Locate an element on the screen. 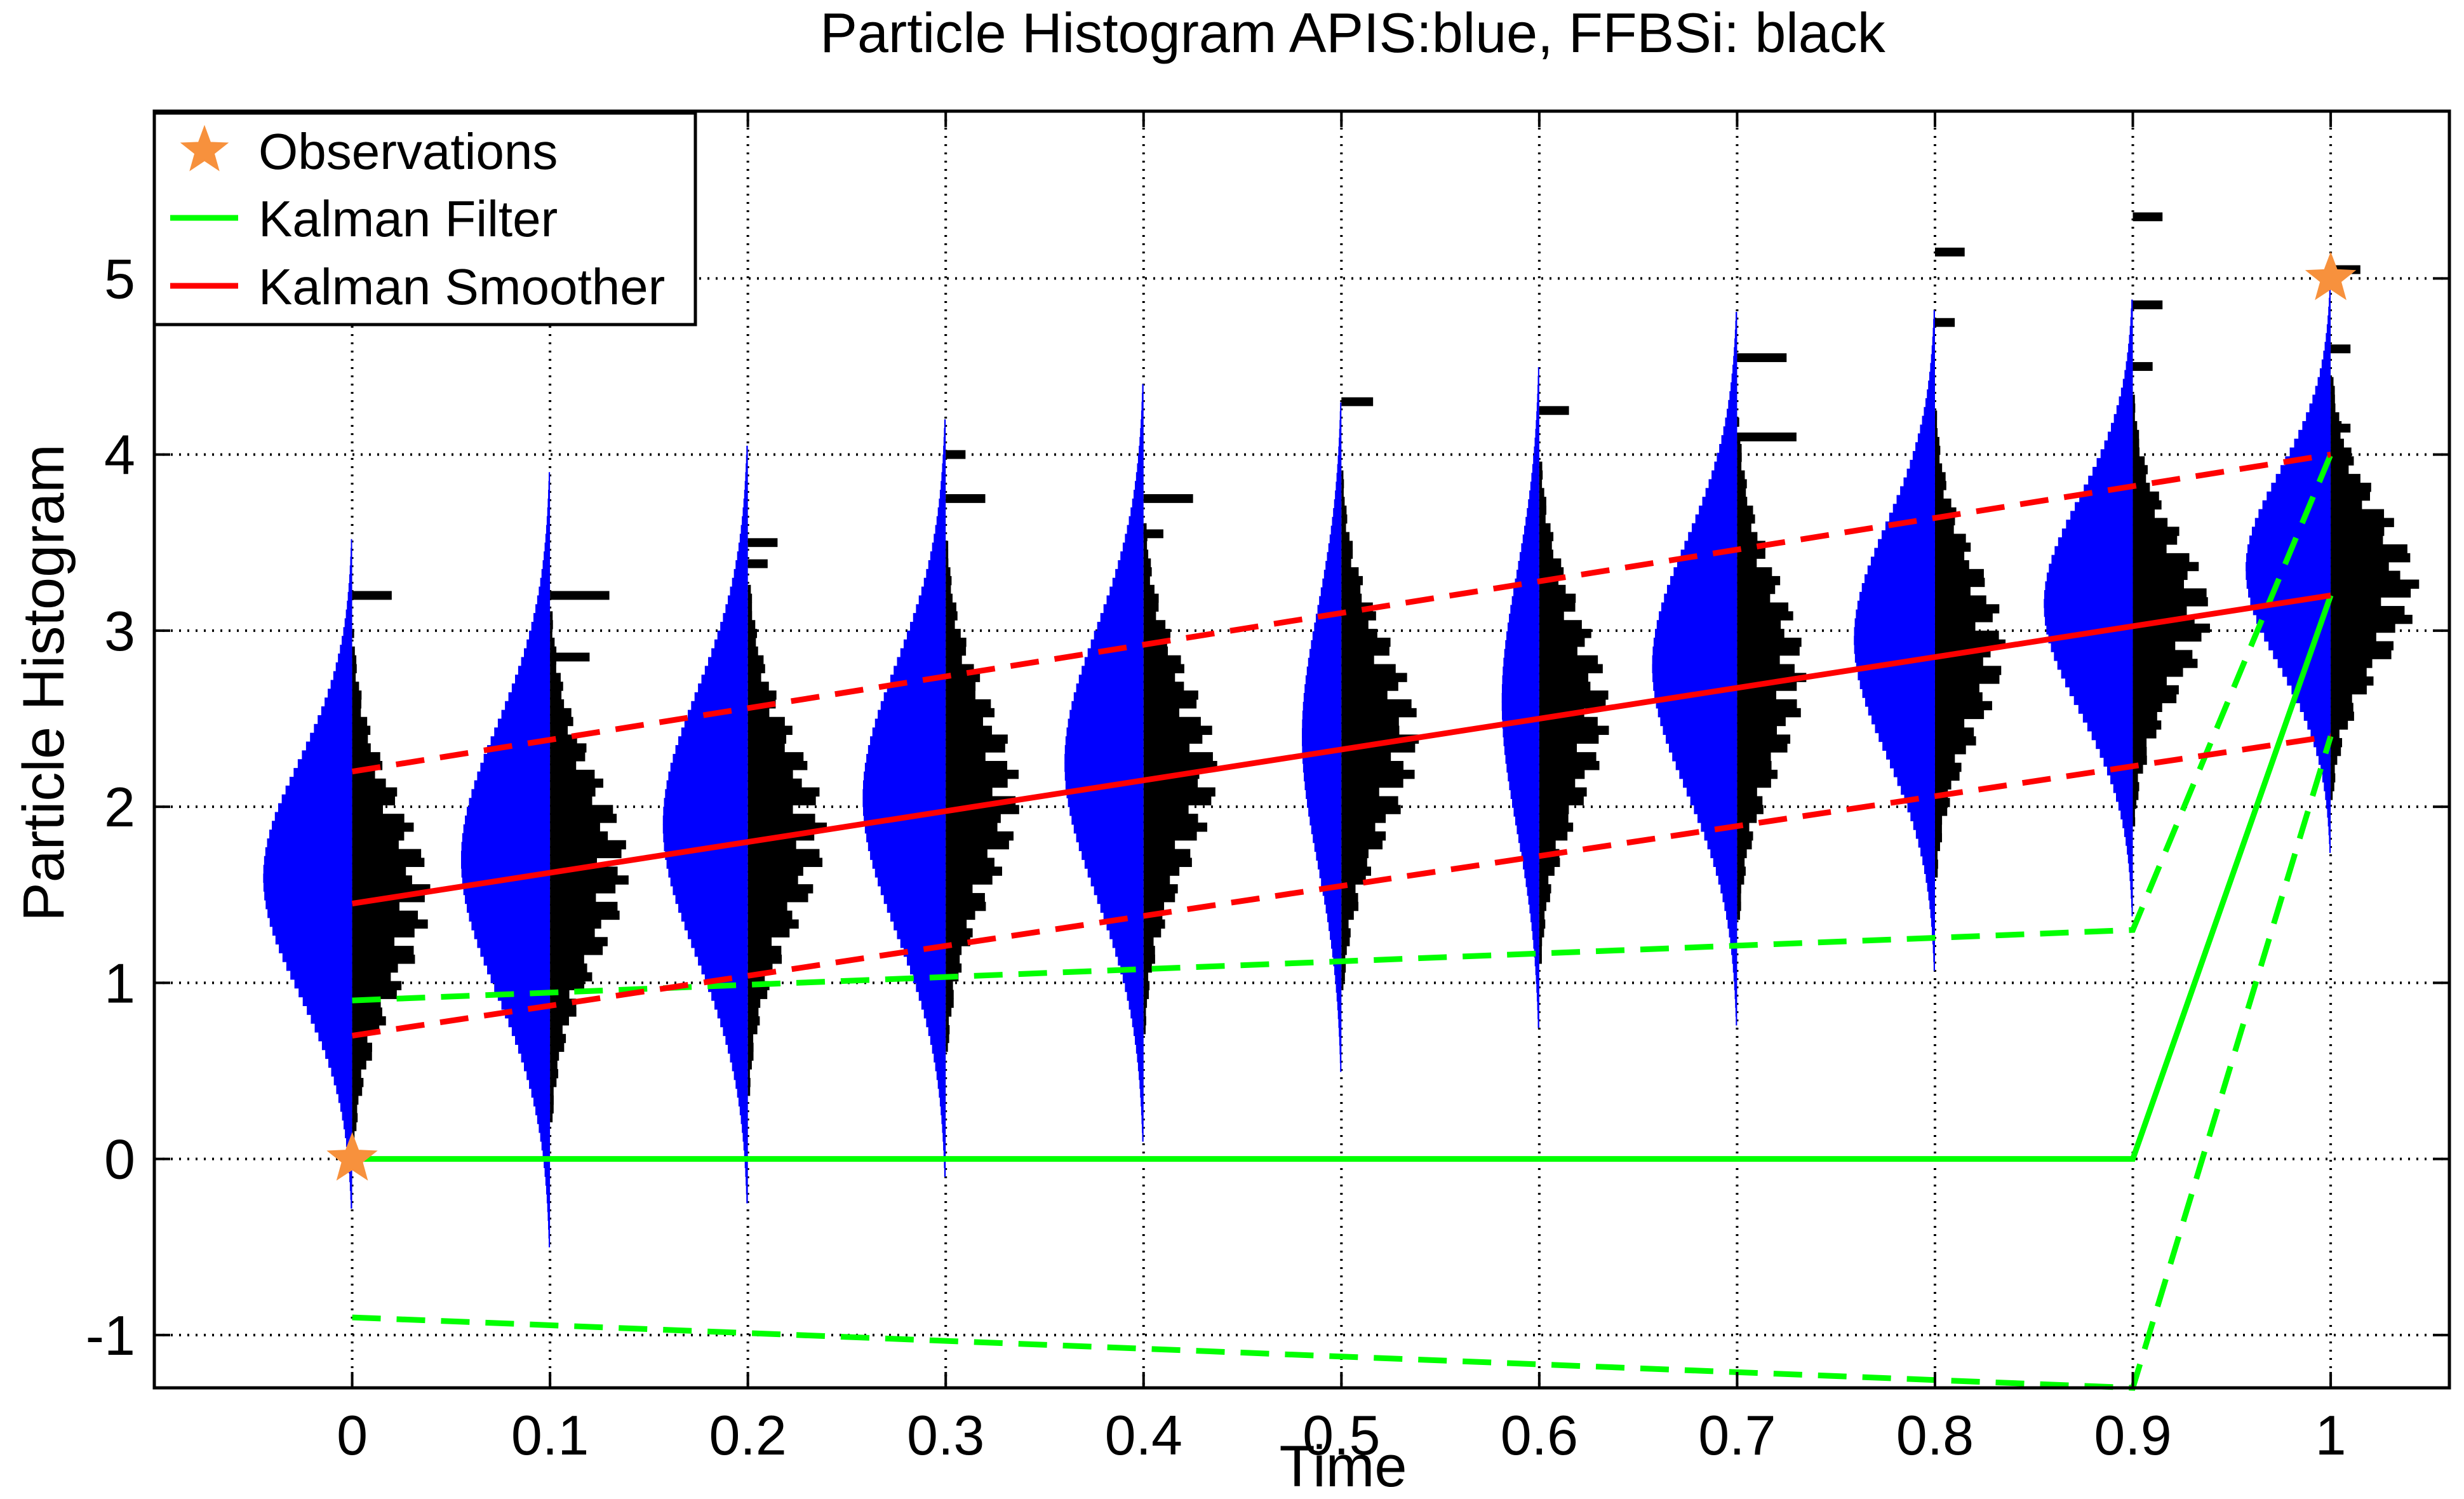 The height and width of the screenshot is (1499, 2464). x-tick-label: 1 is located at coordinates (2331, 1435).